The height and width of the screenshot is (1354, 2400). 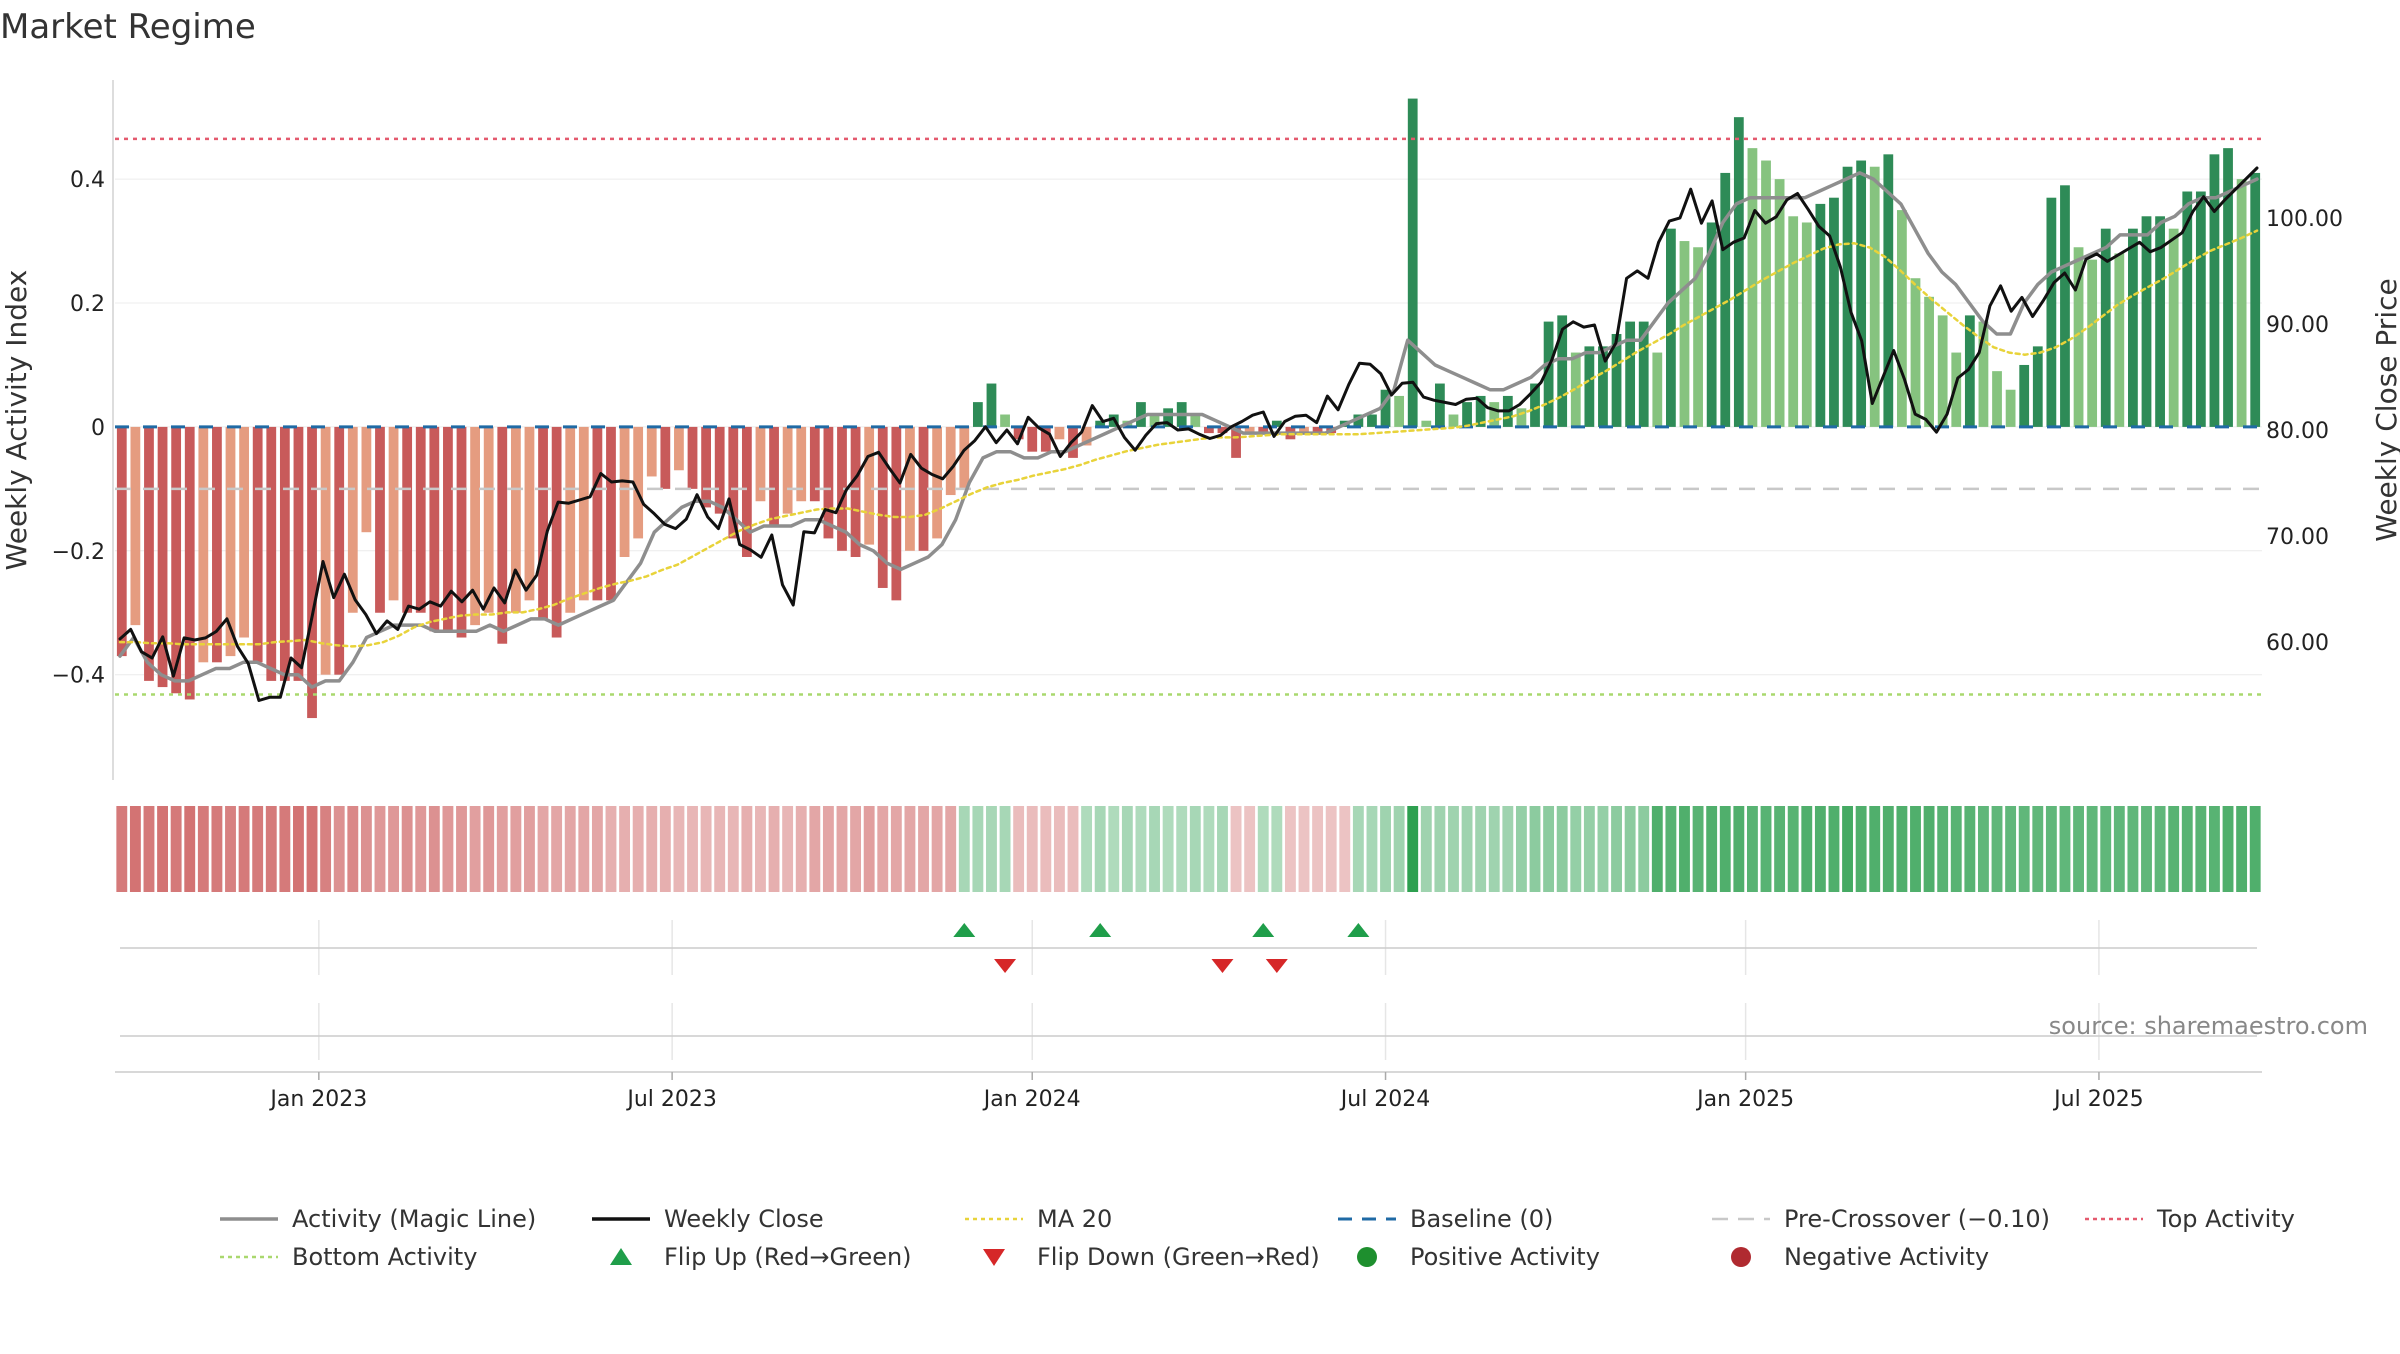 What do you see at coordinates (1478, 1257) in the screenshot?
I see `legend-item: Positive Activity` at bounding box center [1478, 1257].